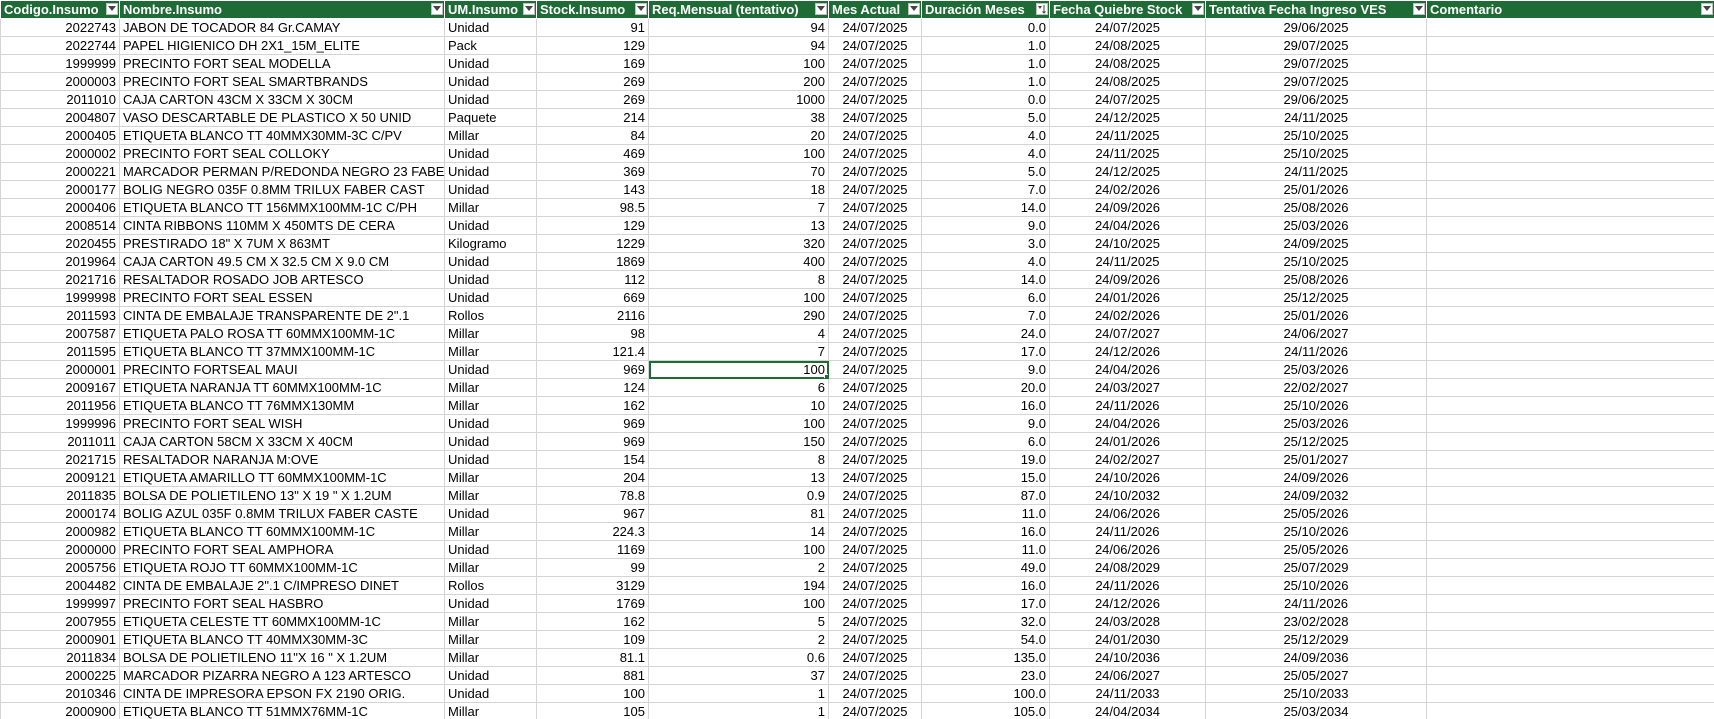 The width and height of the screenshot is (1714, 719). Describe the element at coordinates (282, 621) in the screenshot. I see `cell-nombre: ETIQUETA CELESTE TT 60MMX100MM-1C` at that location.